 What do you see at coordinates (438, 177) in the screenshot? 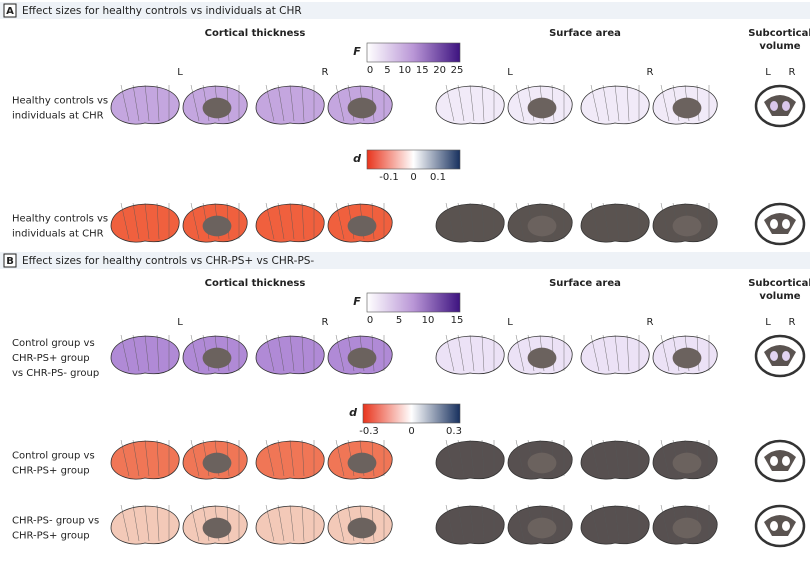
I see `colorbar-tick-label: 0.1` at bounding box center [438, 177].